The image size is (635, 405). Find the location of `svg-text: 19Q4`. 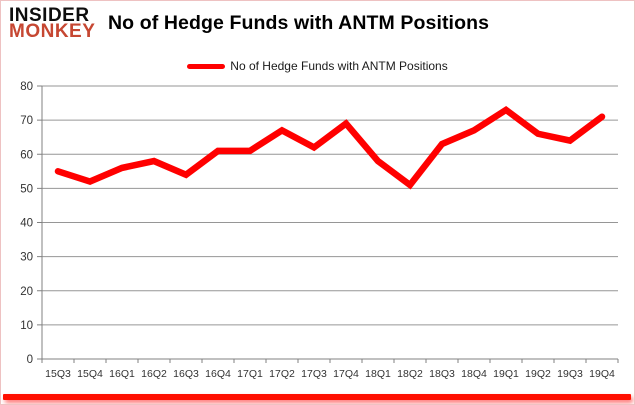

svg-text: 19Q4 is located at coordinates (602, 374).